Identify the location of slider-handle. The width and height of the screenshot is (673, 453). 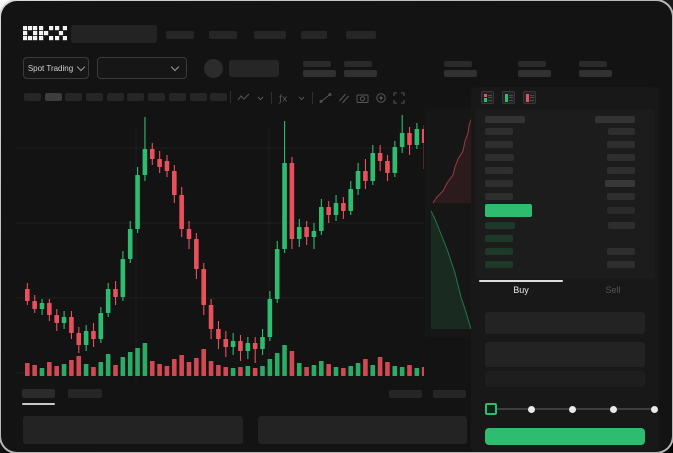
(491, 409).